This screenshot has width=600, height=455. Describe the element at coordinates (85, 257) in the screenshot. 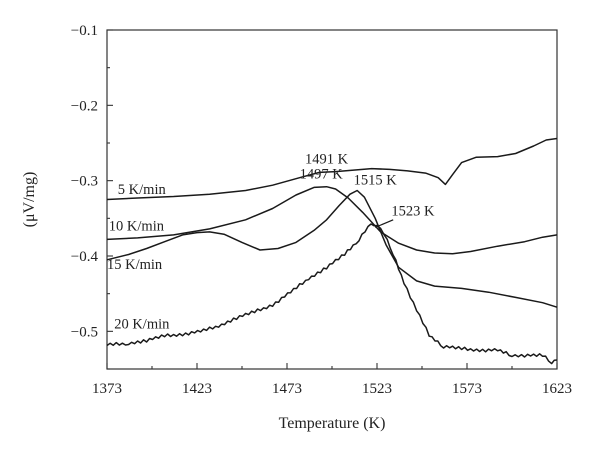

I see `y-tick-label: −0.4` at that location.